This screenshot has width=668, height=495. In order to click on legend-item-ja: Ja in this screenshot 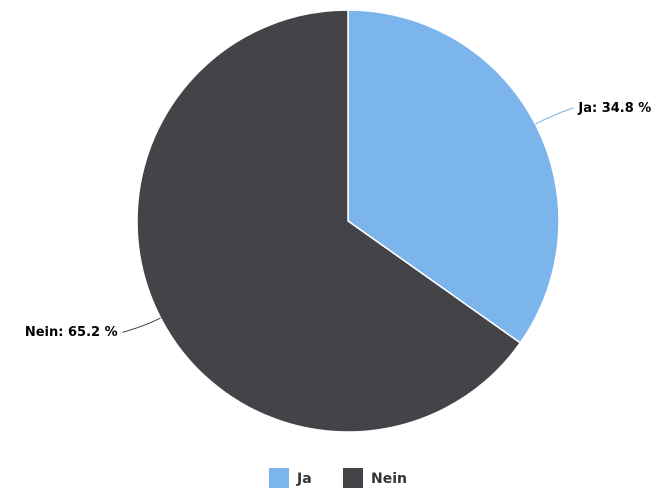, I will do `click(290, 478)`.